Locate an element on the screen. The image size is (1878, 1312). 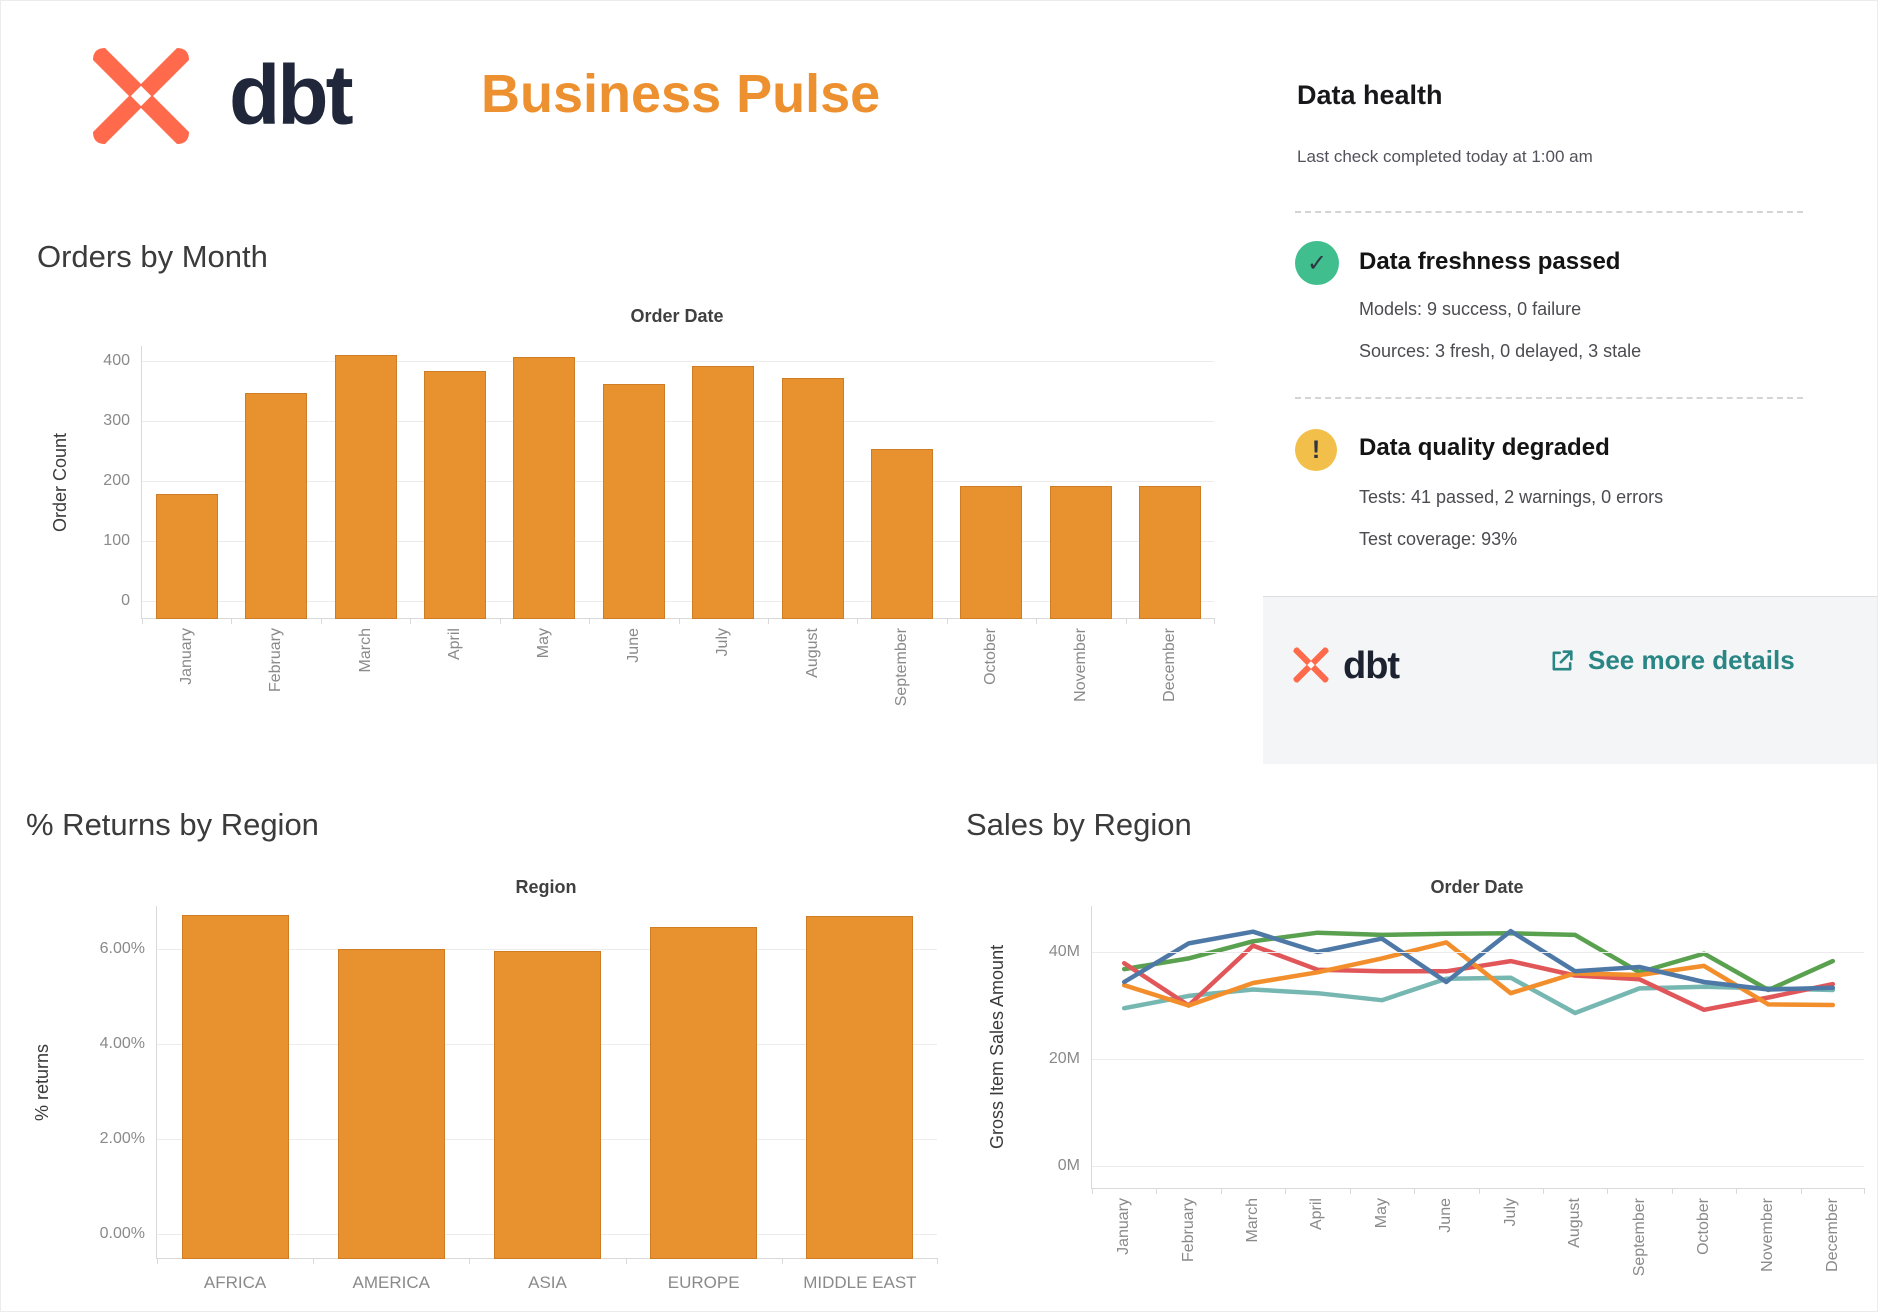
line-series-green is located at coordinates (1478, 961).